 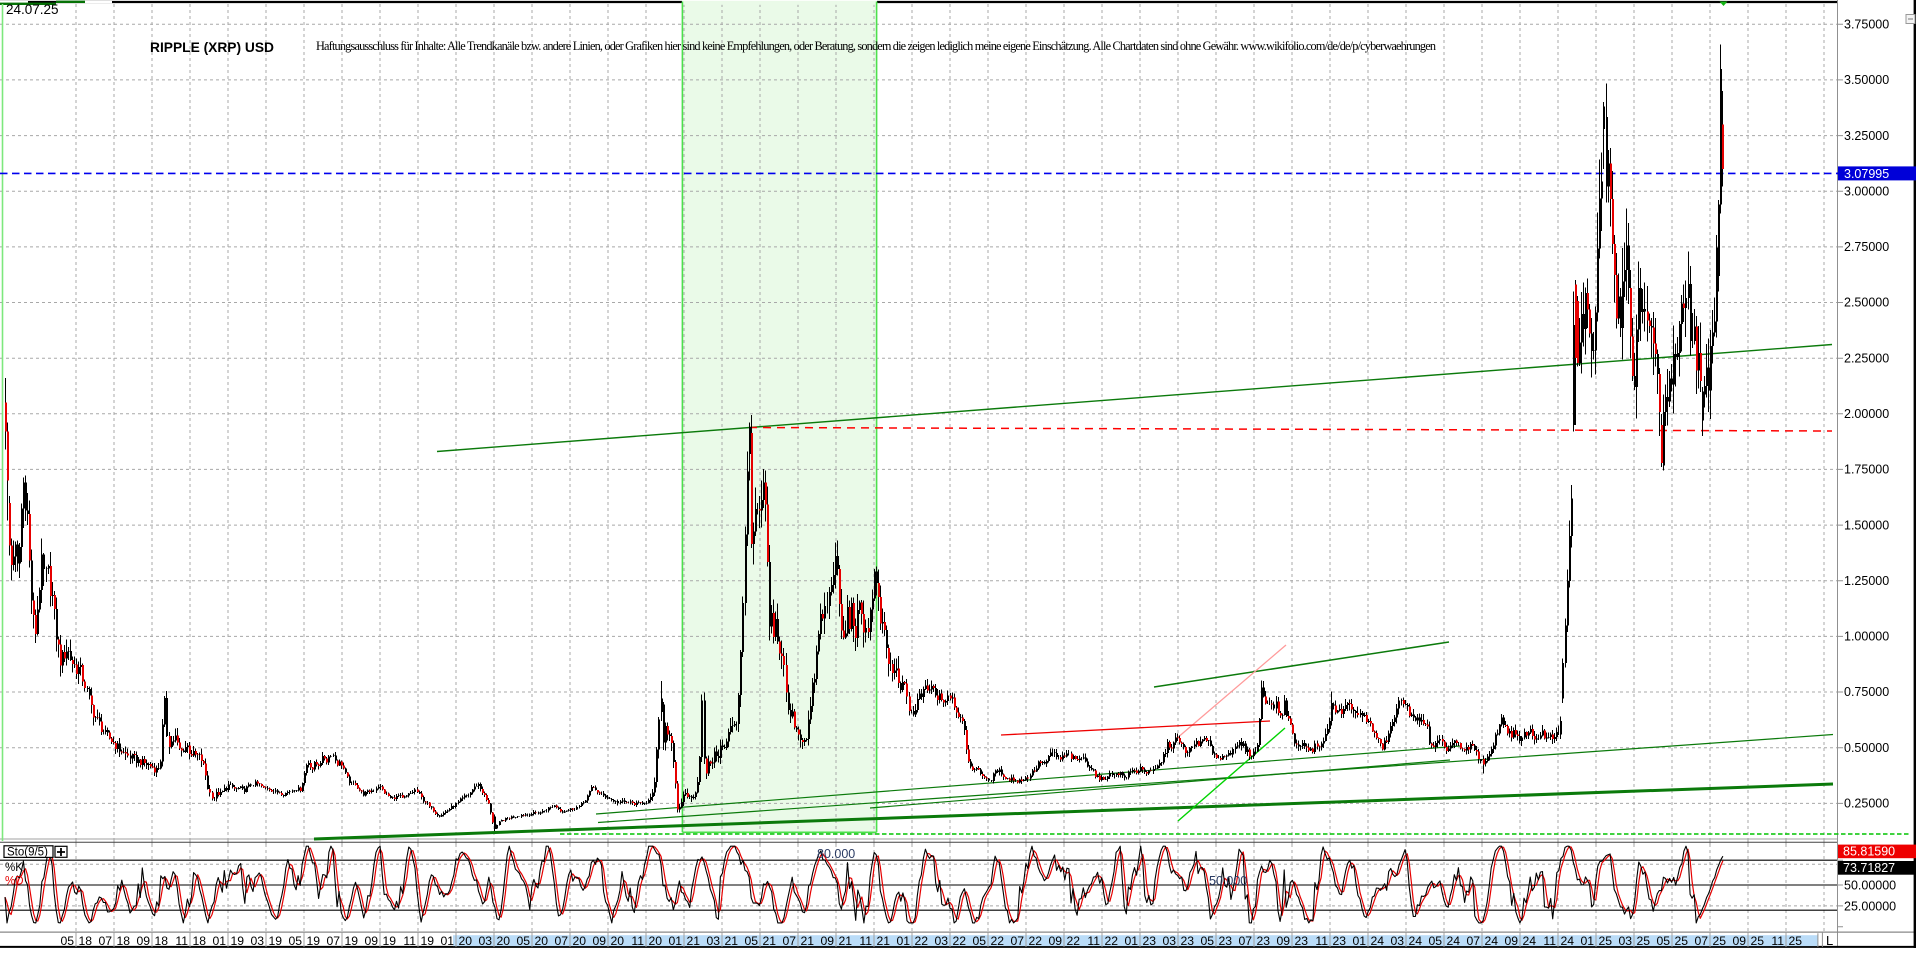 I want to click on svg-text: %D, so click(x=14, y=882).